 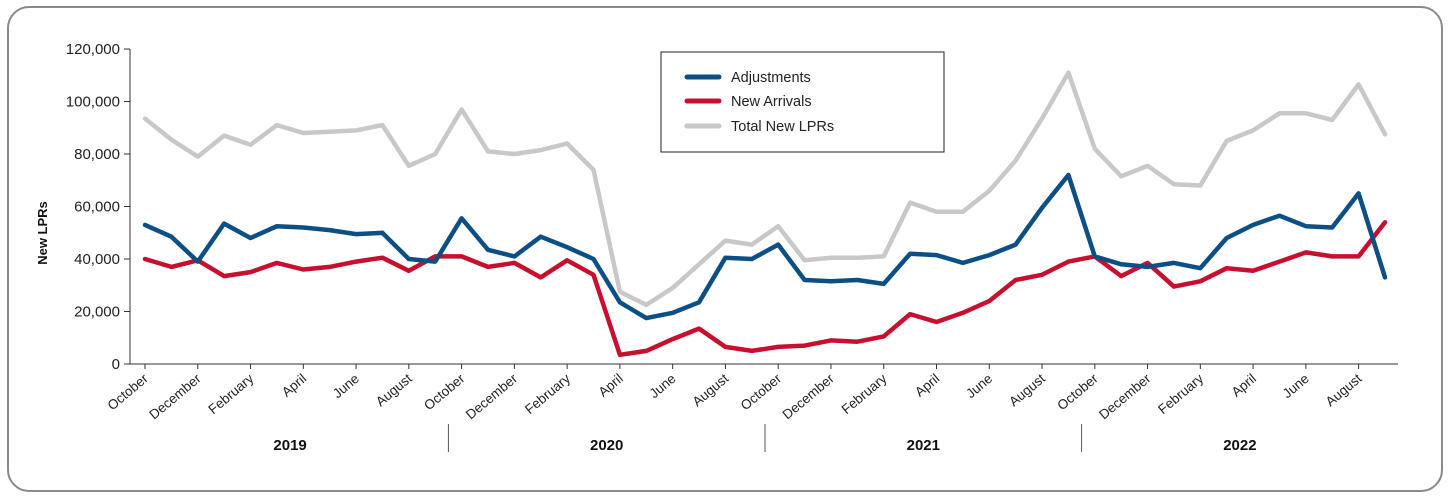 I want to click on y-axis: 0 20,000 40,000 60,000 80,000 100,000 120,000, so click(x=98, y=207).